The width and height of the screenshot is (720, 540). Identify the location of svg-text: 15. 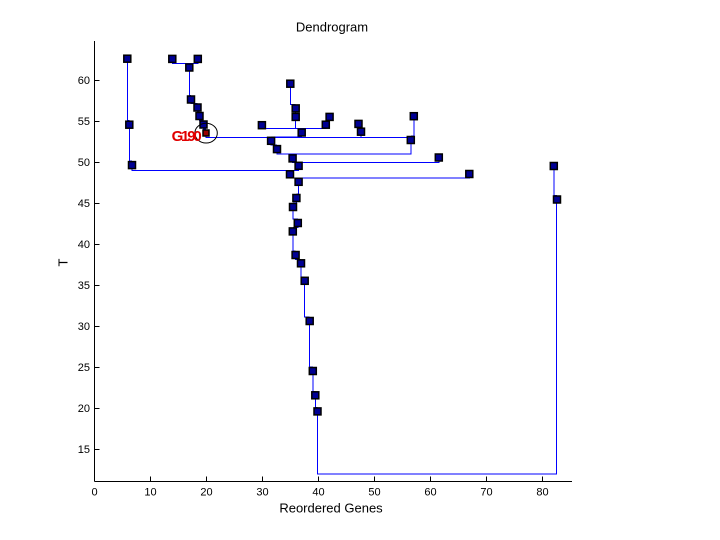
(84, 450).